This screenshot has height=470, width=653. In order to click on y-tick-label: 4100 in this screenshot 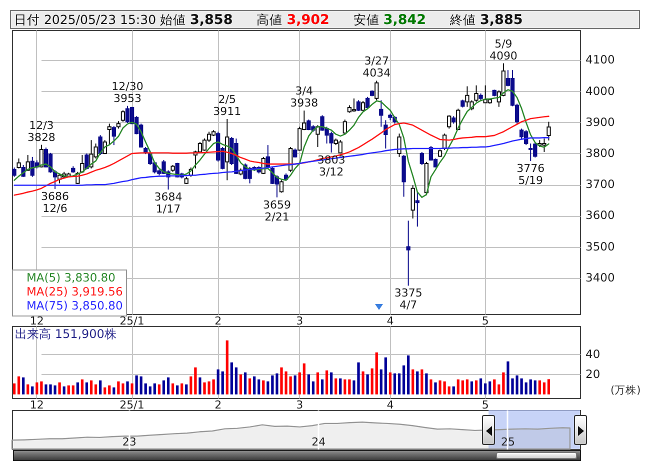, I will do `click(600, 59)`.